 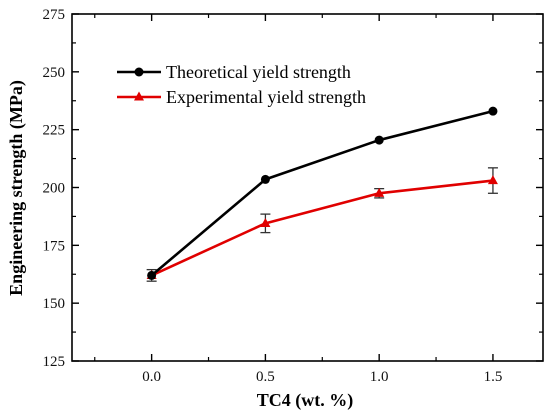 I want to click on x-tick-label: 1.0, so click(x=379, y=377).